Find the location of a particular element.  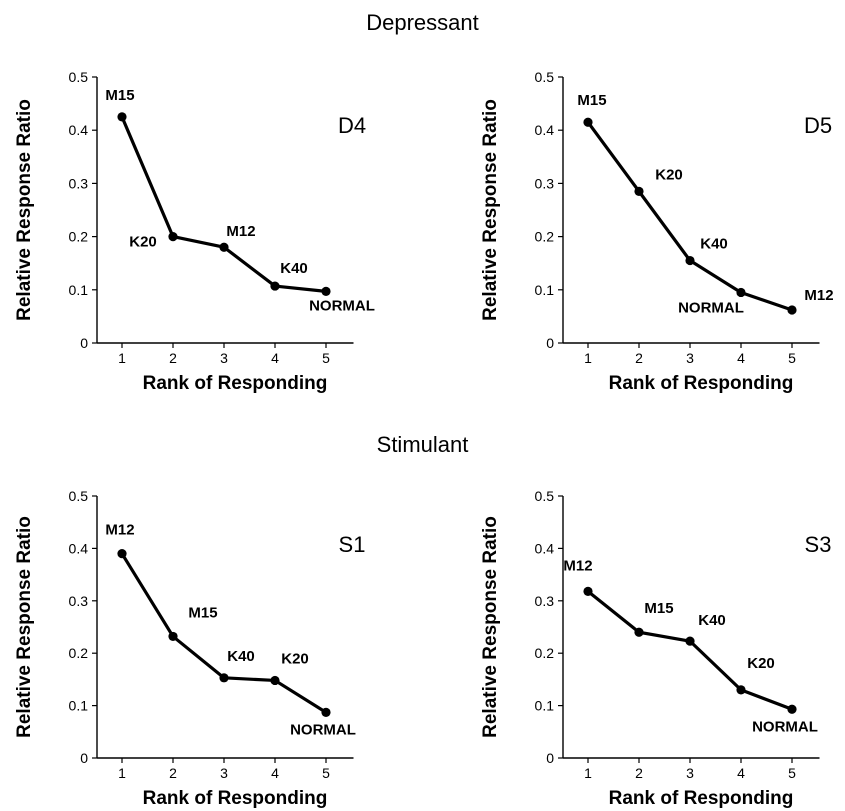

panel-label: D5 is located at coordinates (818, 125).